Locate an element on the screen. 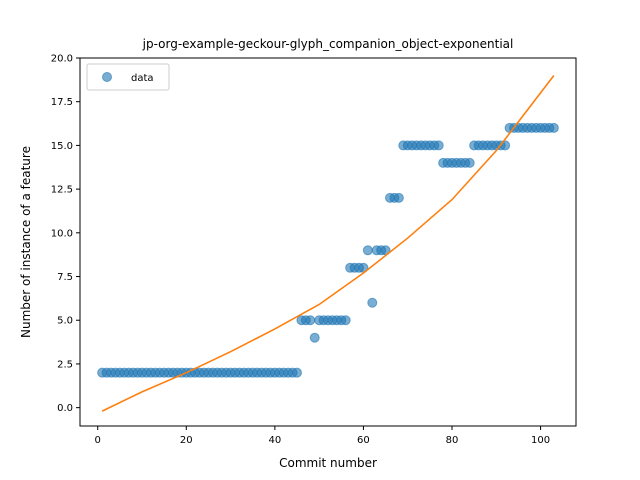 The width and height of the screenshot is (640, 480). x-tick-label: 60 is located at coordinates (363, 440).